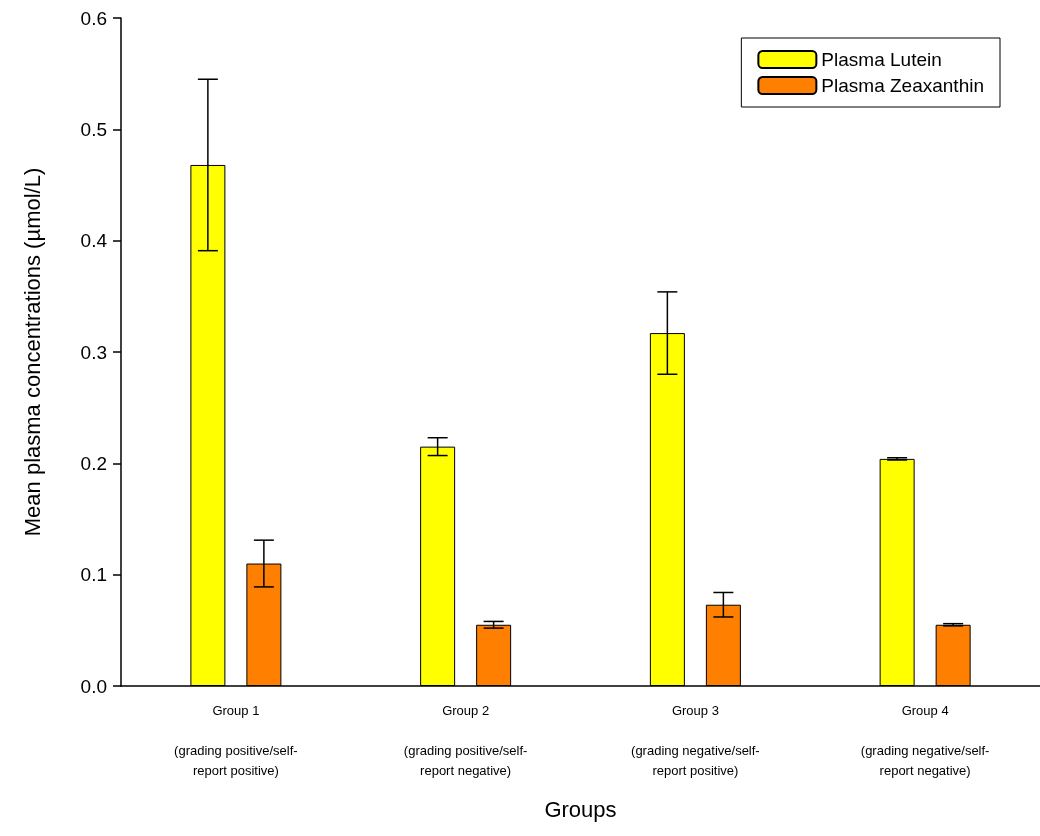 Image resolution: width=1040 pixels, height=836 pixels. I want to click on y-tick-label: 0.6, so click(93, 18).